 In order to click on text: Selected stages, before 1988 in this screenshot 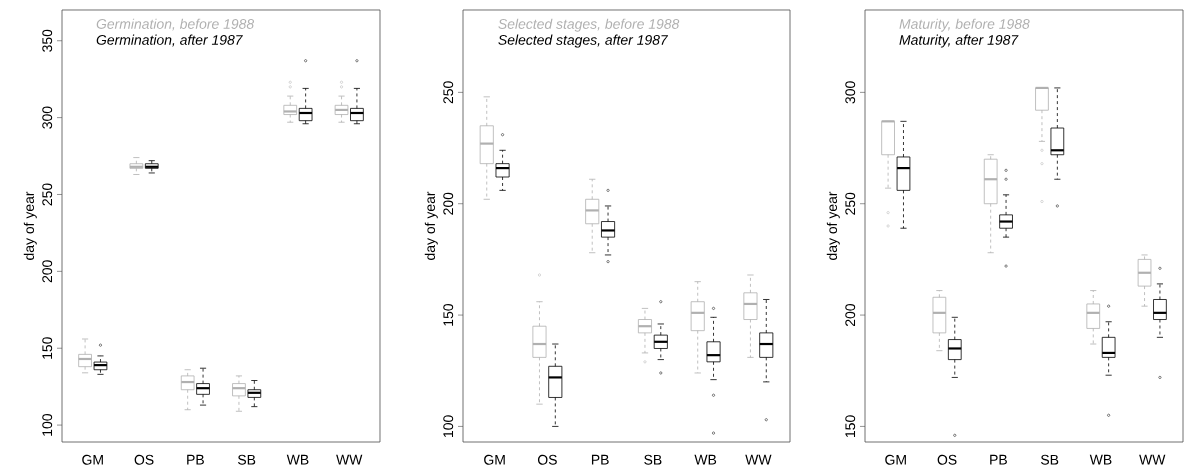, I will do `click(589, 25)`.